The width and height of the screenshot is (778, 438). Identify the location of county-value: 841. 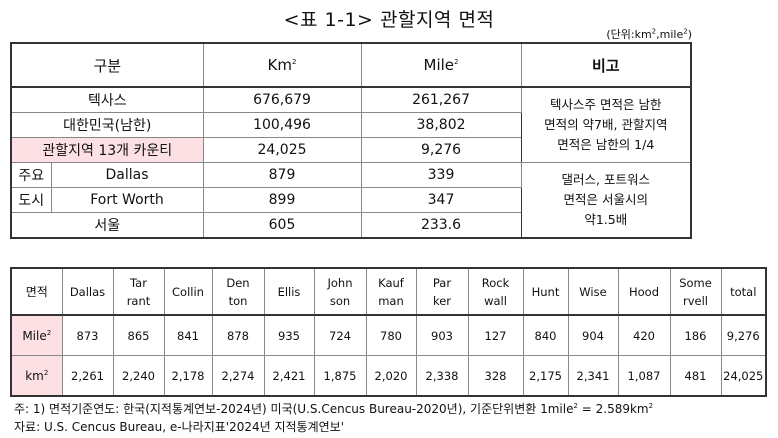
(188, 335).